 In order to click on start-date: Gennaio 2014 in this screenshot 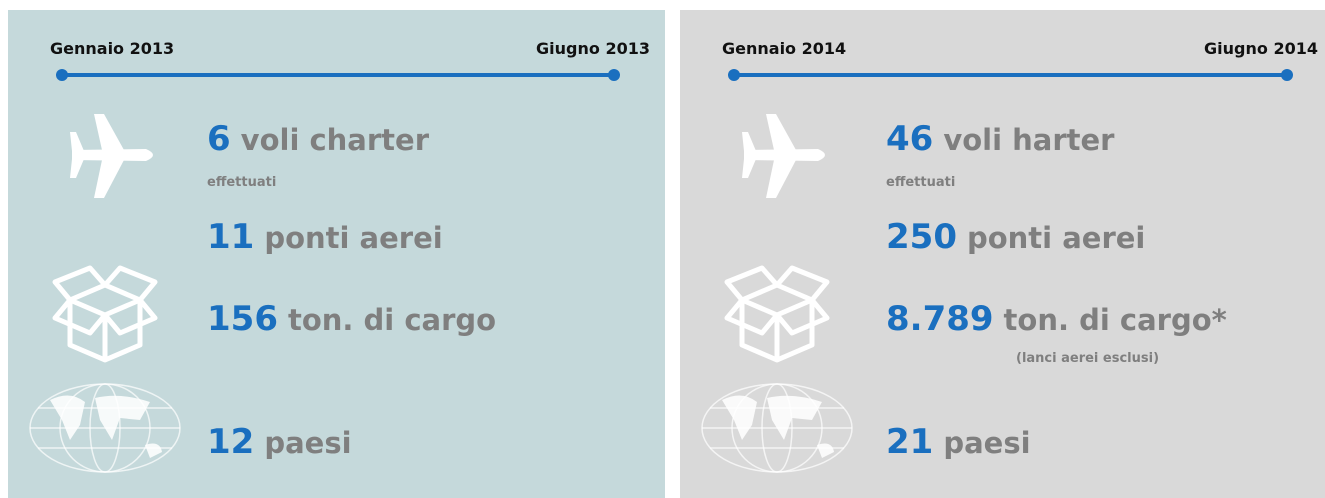, I will do `click(784, 48)`.